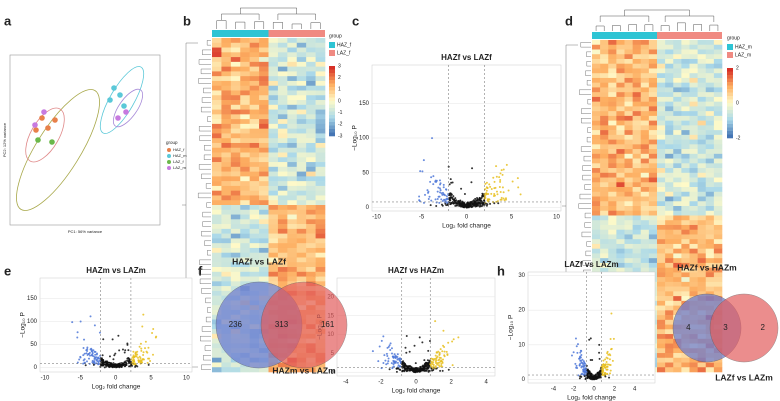 The width and height of the screenshot is (780, 401). Describe the element at coordinates (744, 377) in the screenshot. I see `set-label: LAZf vs LAZm` at that location.